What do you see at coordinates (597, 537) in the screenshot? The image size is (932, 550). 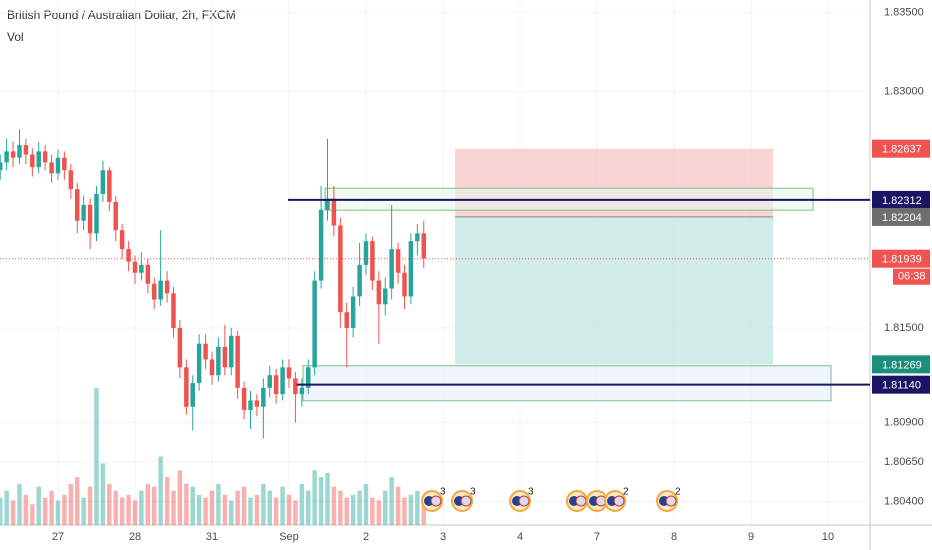 I see `x-tick-label: 7` at bounding box center [597, 537].